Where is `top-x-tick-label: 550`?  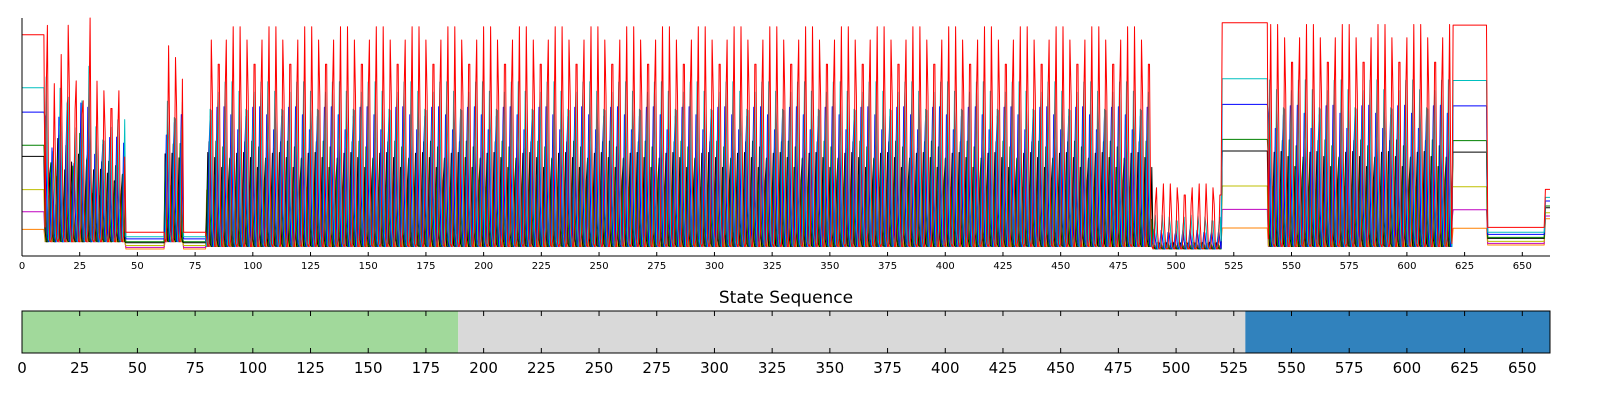 top-x-tick-label: 550 is located at coordinates (1291, 266).